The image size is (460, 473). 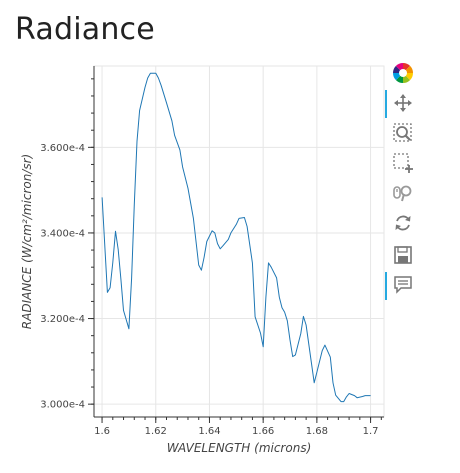 I want to click on y-tick-label: 3.400e-4, so click(x=62, y=233).